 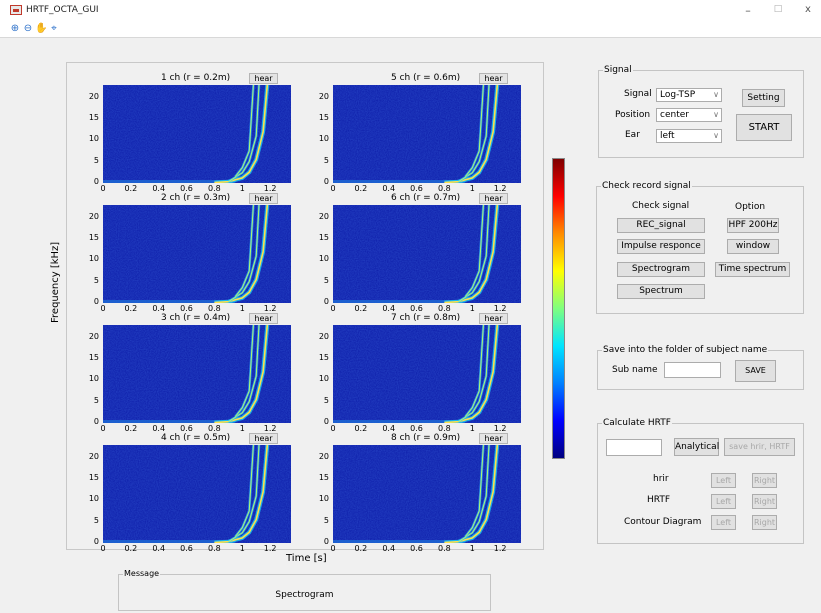 I want to click on maximize-button: □, so click(x=778, y=9).